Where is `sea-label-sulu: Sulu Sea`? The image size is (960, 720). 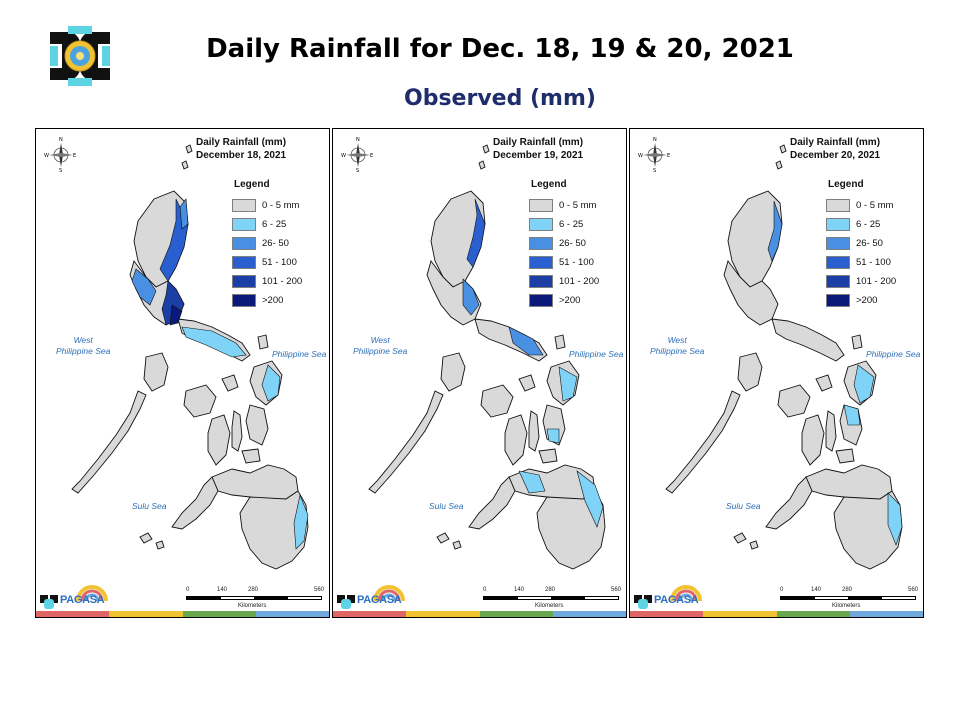 sea-label-sulu: Sulu Sea is located at coordinates (743, 506).